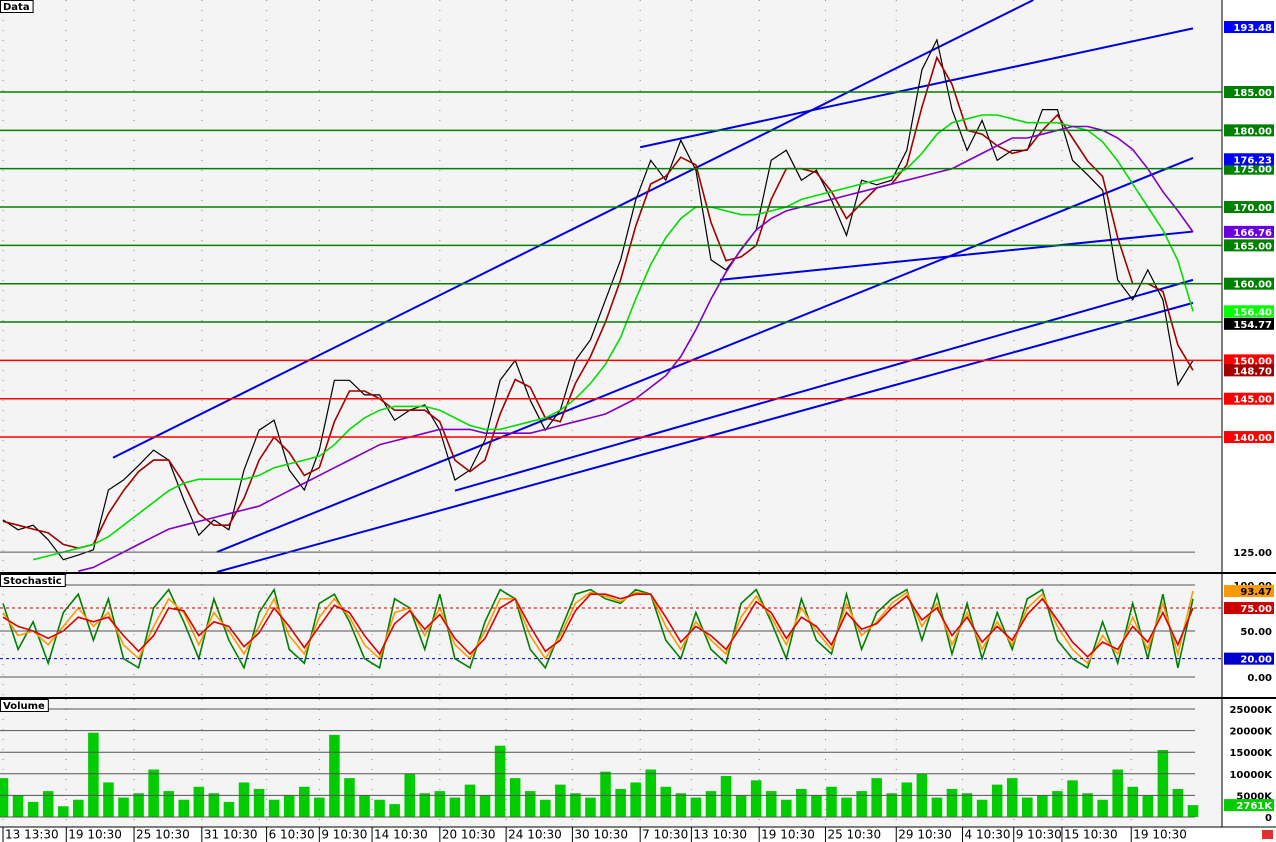 The height and width of the screenshot is (842, 1276). I want to click on x-tick-label: 6 10:30, so click(292, 835).